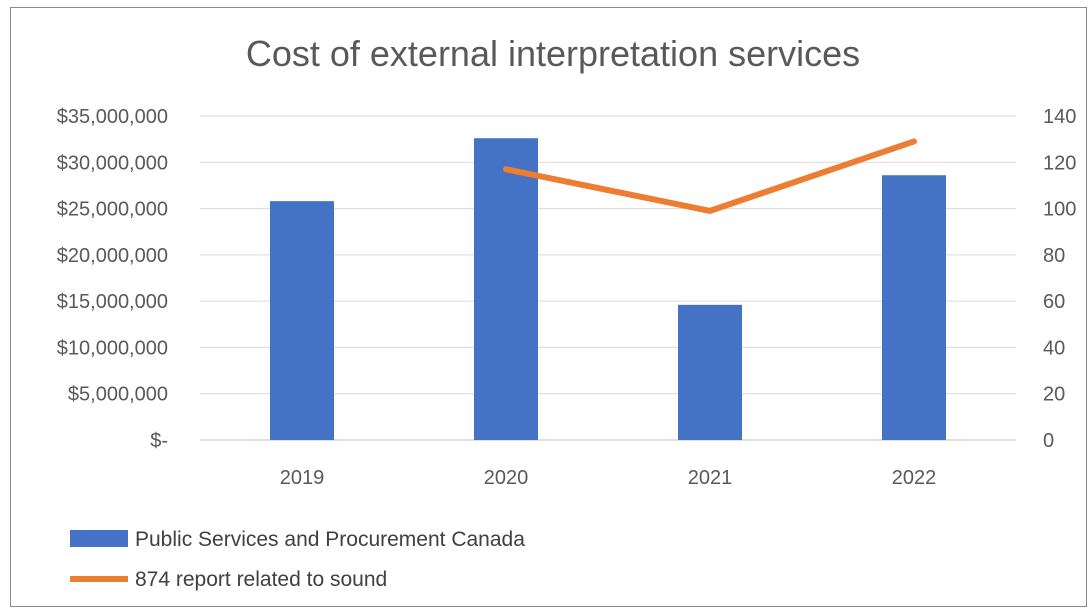 The height and width of the screenshot is (611, 1089). I want to click on left-tick-label: $30,000,000, so click(112, 163).